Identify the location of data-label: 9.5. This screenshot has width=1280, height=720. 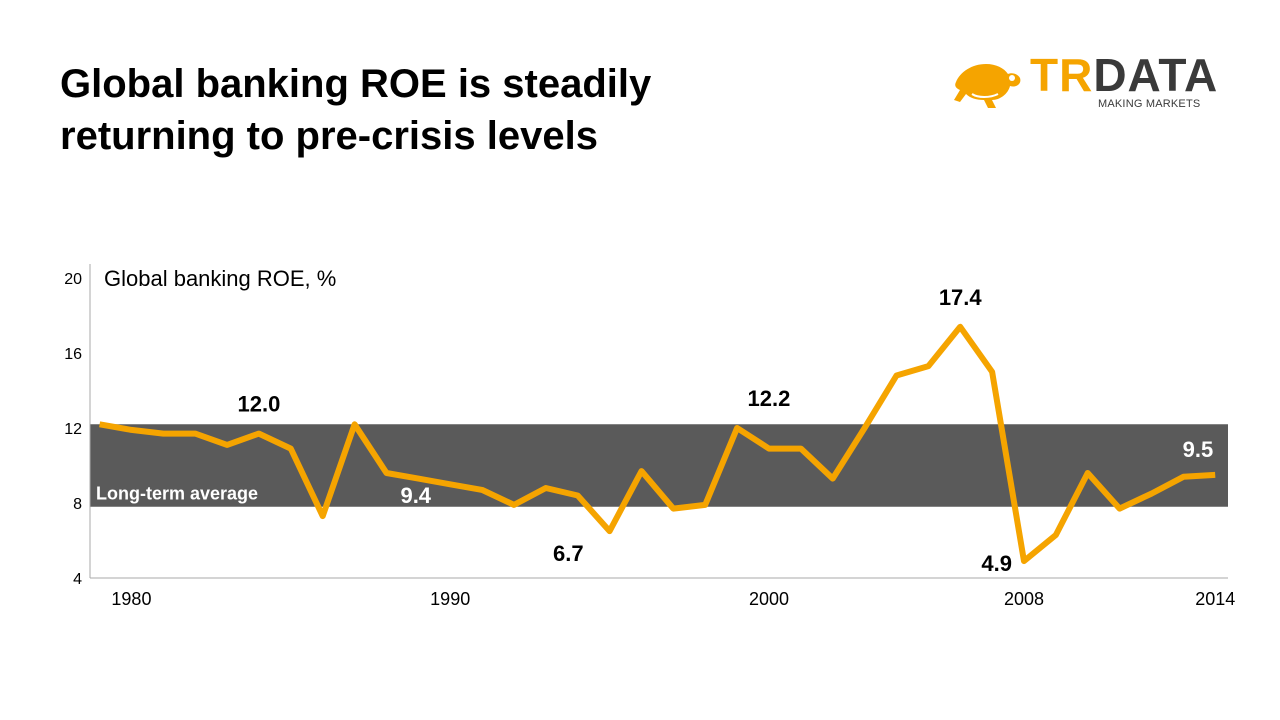
(1198, 449).